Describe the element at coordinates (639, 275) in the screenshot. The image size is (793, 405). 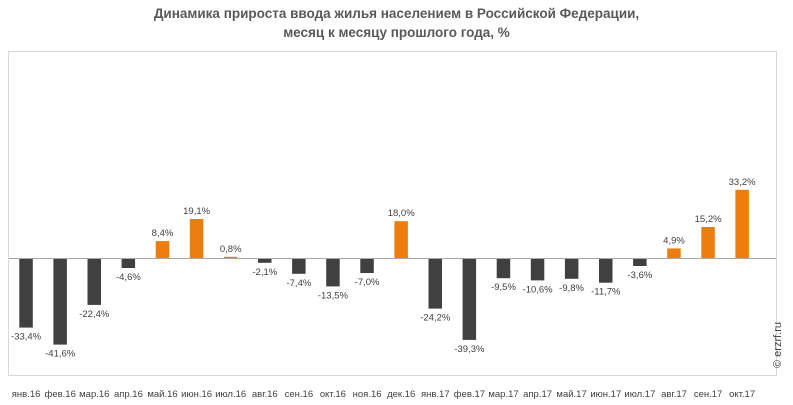
I see `value-label: -3,6%` at that location.